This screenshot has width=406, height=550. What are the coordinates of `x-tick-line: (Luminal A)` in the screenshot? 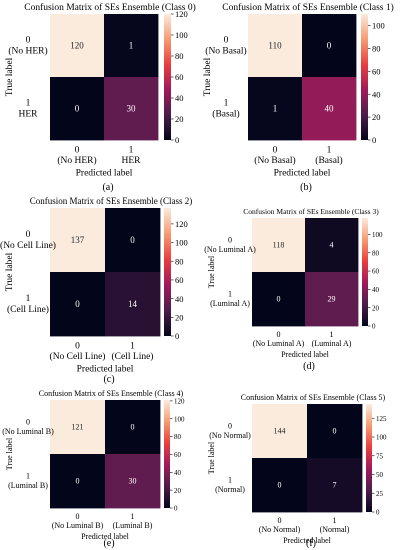 It's located at (332, 343).